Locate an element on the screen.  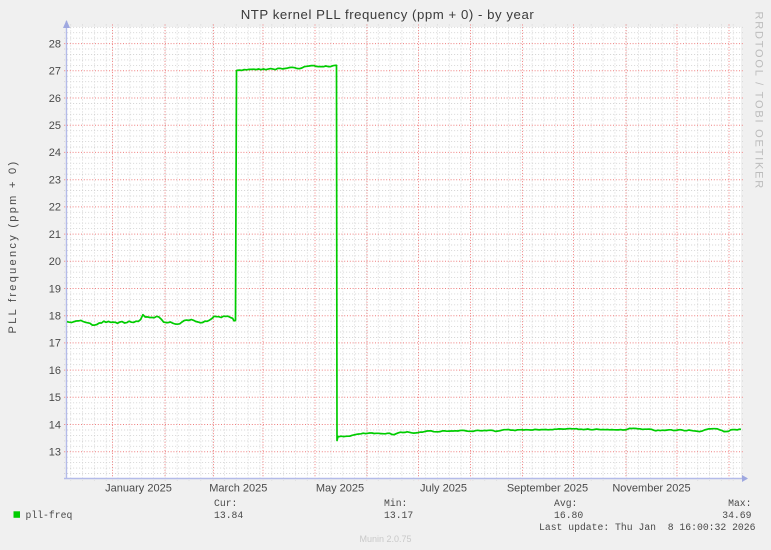
svg-text: 20 is located at coordinates (55, 262).